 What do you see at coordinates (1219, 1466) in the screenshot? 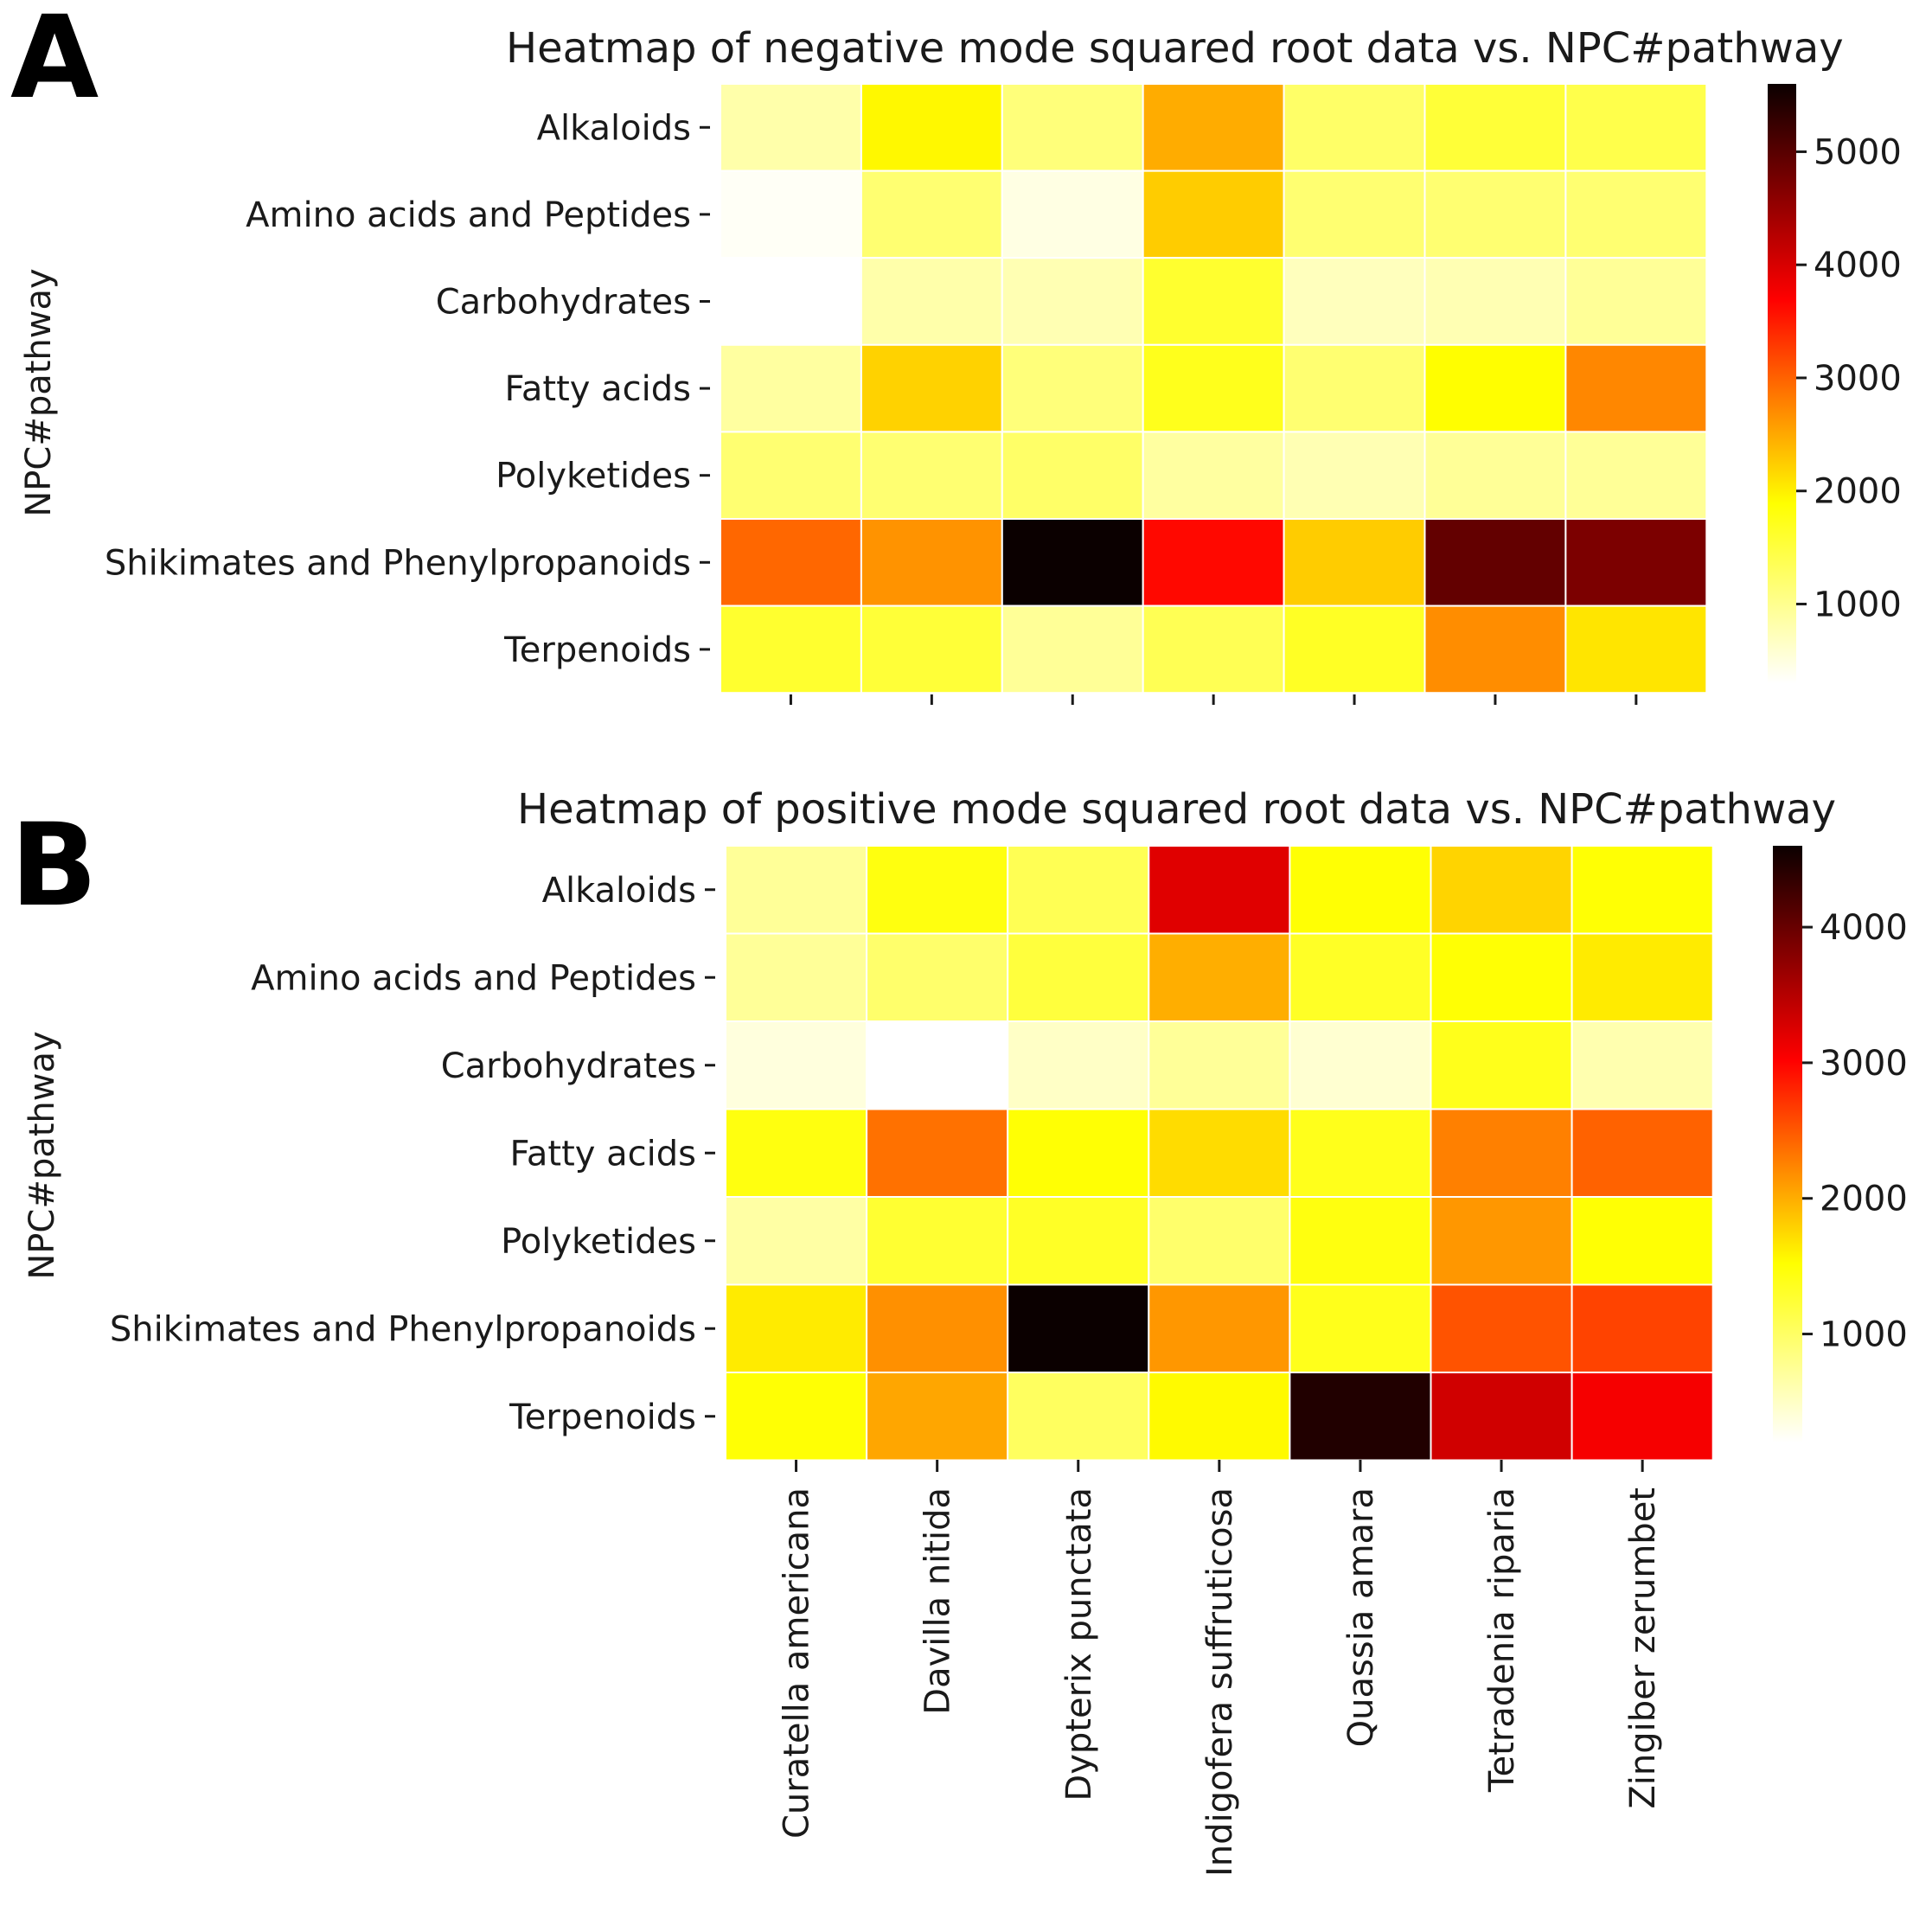
I see `heatmap-b-x-ticks` at bounding box center [1219, 1466].